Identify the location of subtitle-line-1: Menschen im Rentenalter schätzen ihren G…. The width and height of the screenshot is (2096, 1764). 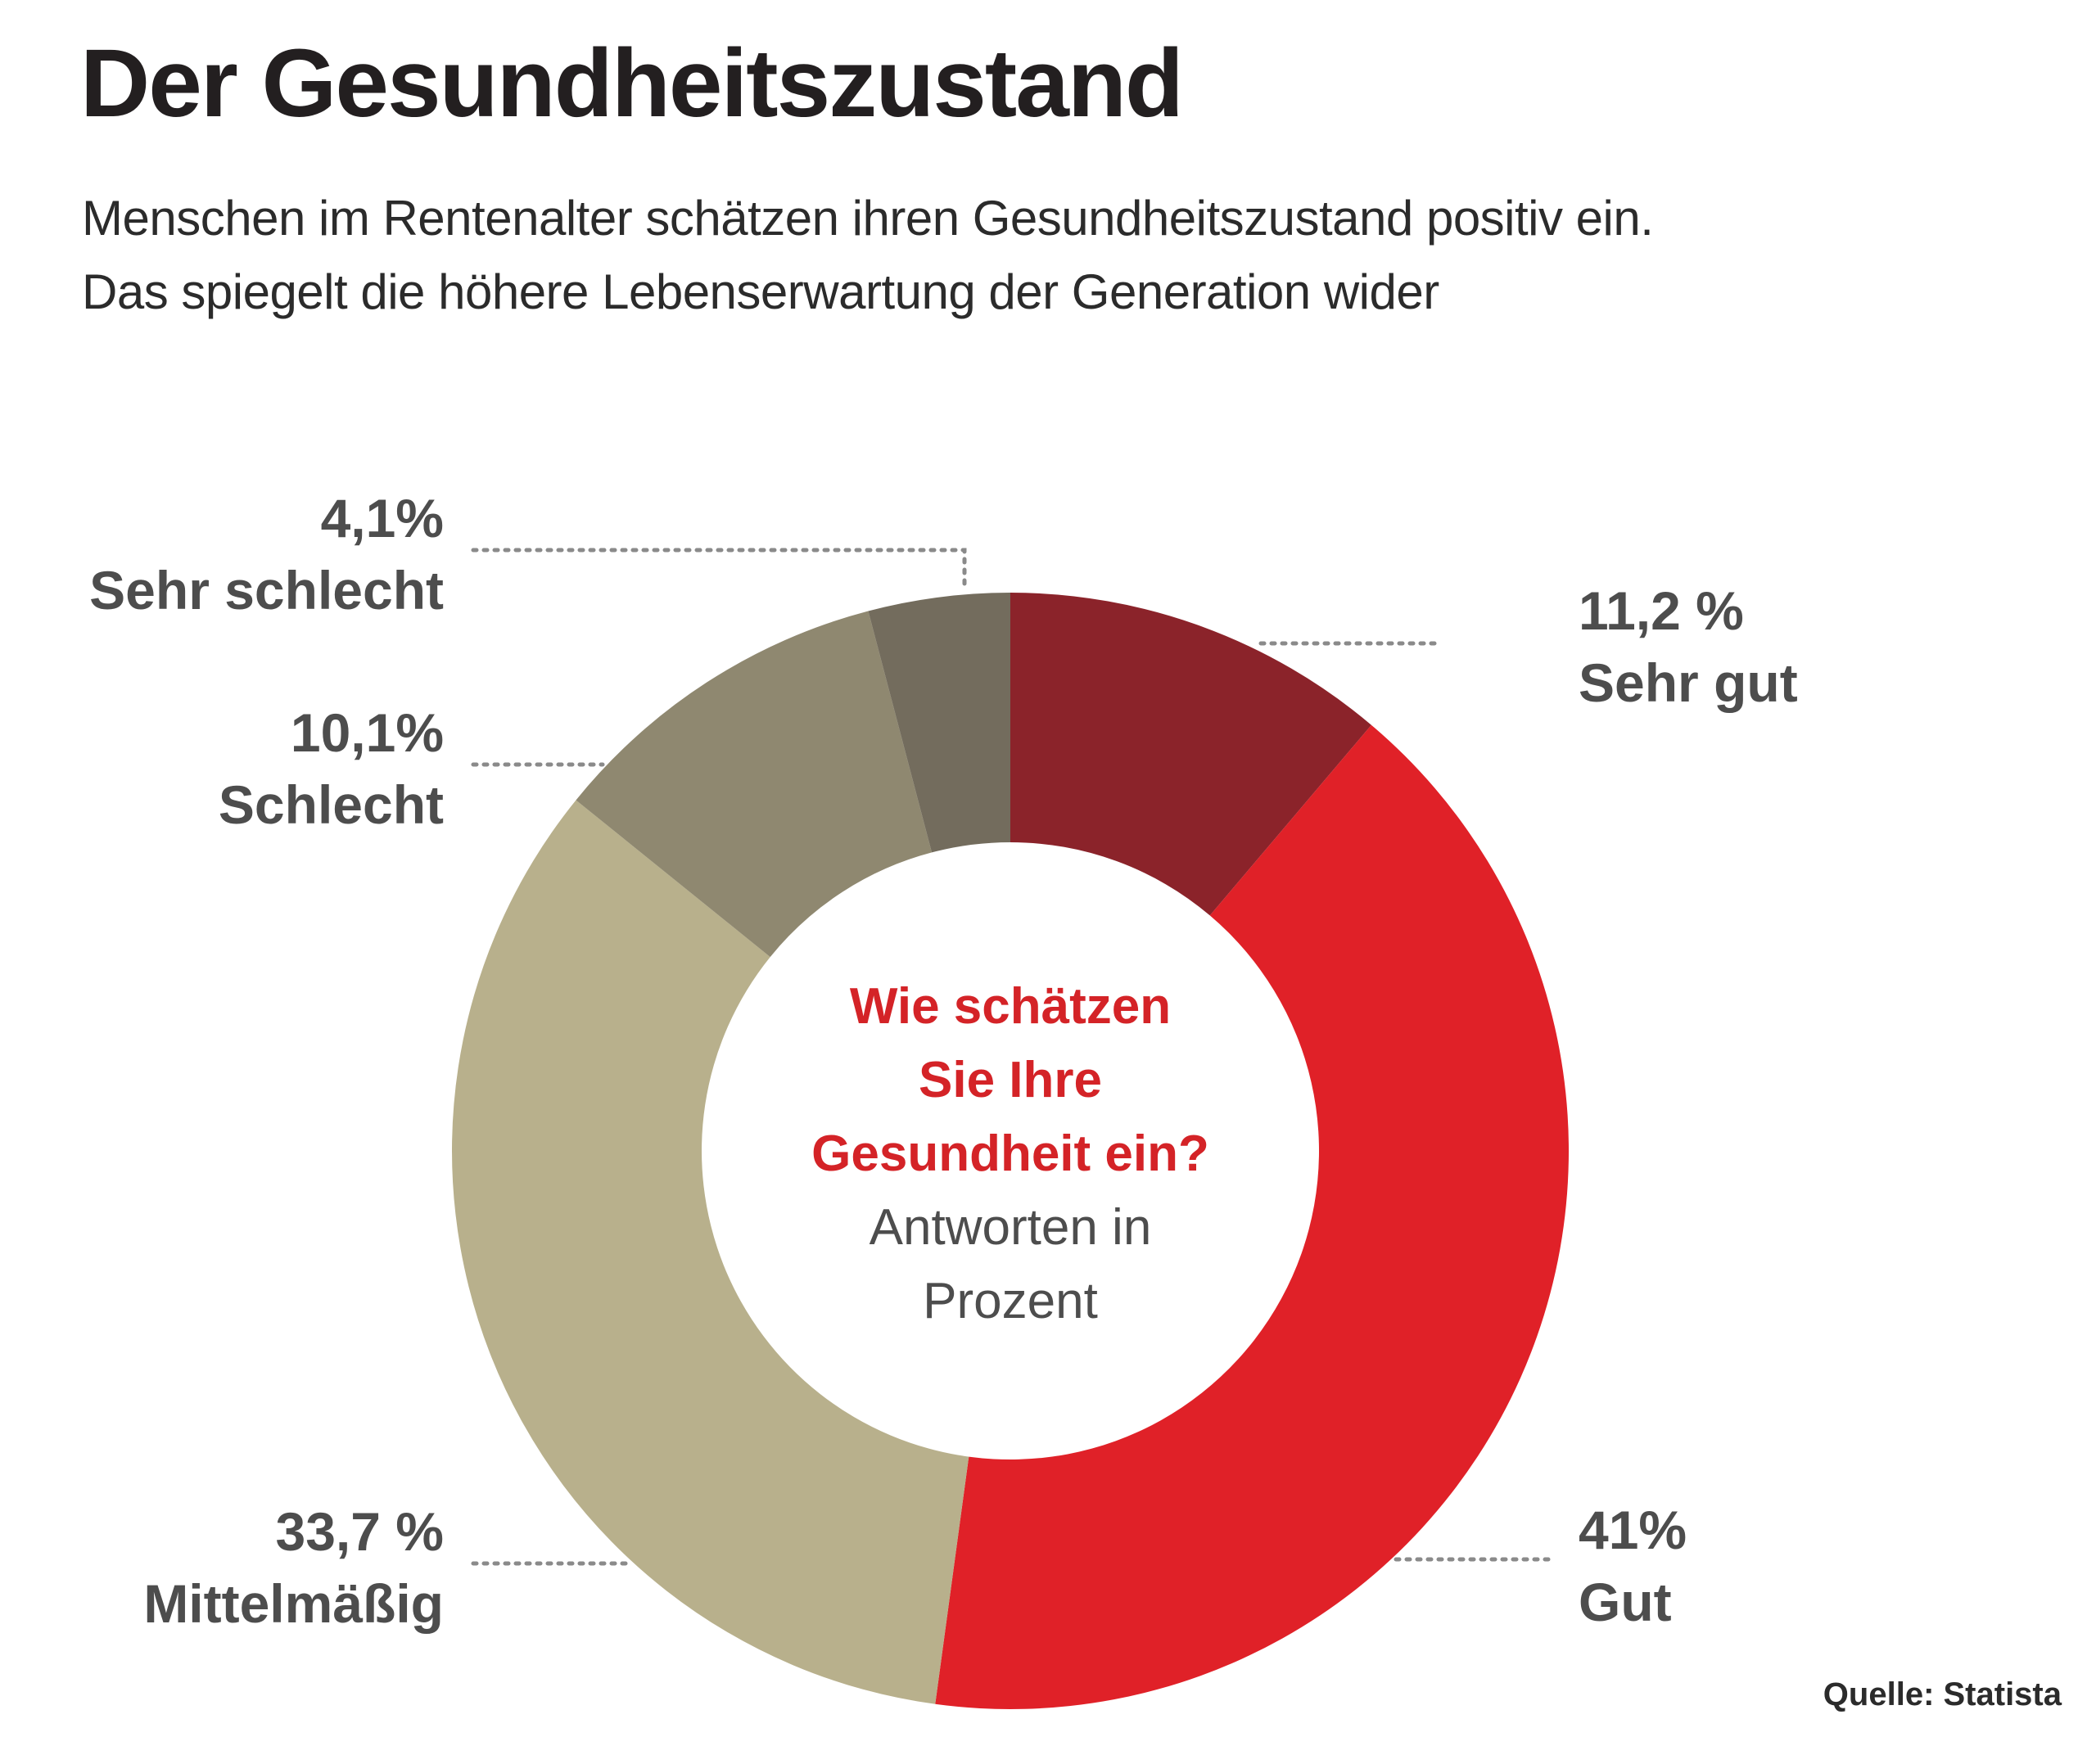
(868, 218).